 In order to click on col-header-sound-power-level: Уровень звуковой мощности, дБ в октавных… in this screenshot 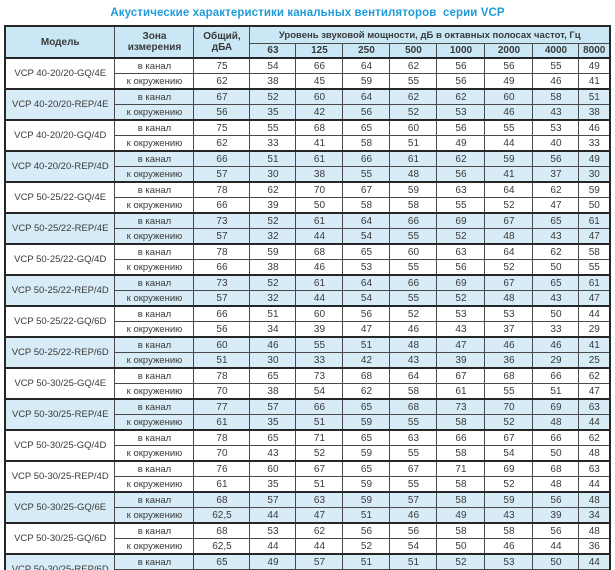, I will do `click(430, 34)`.